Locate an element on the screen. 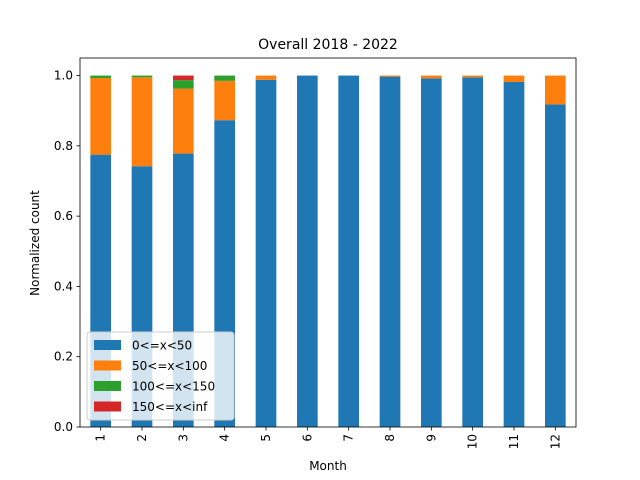 The width and height of the screenshot is (640, 480). y-tick-label: 0.0 is located at coordinates (63, 427).